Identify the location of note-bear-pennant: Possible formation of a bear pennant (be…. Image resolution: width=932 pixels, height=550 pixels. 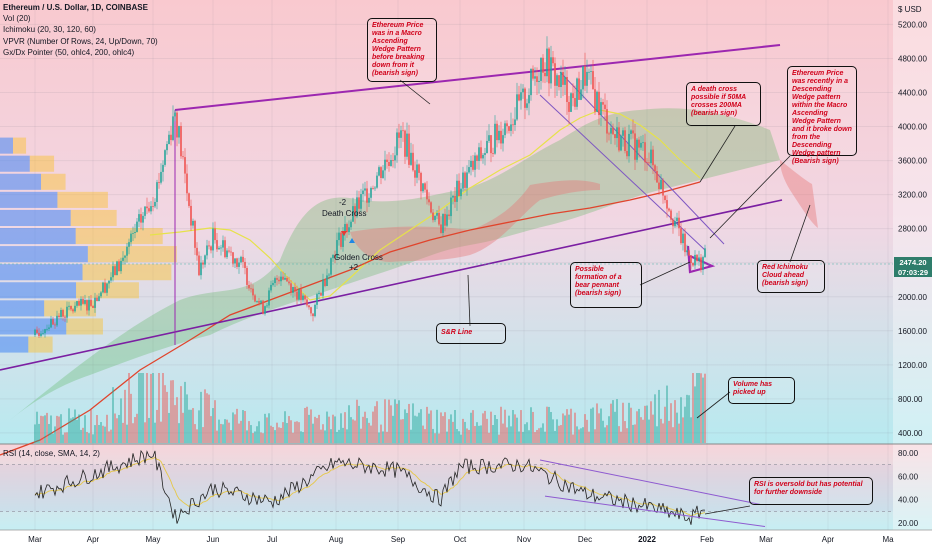
(606, 285).